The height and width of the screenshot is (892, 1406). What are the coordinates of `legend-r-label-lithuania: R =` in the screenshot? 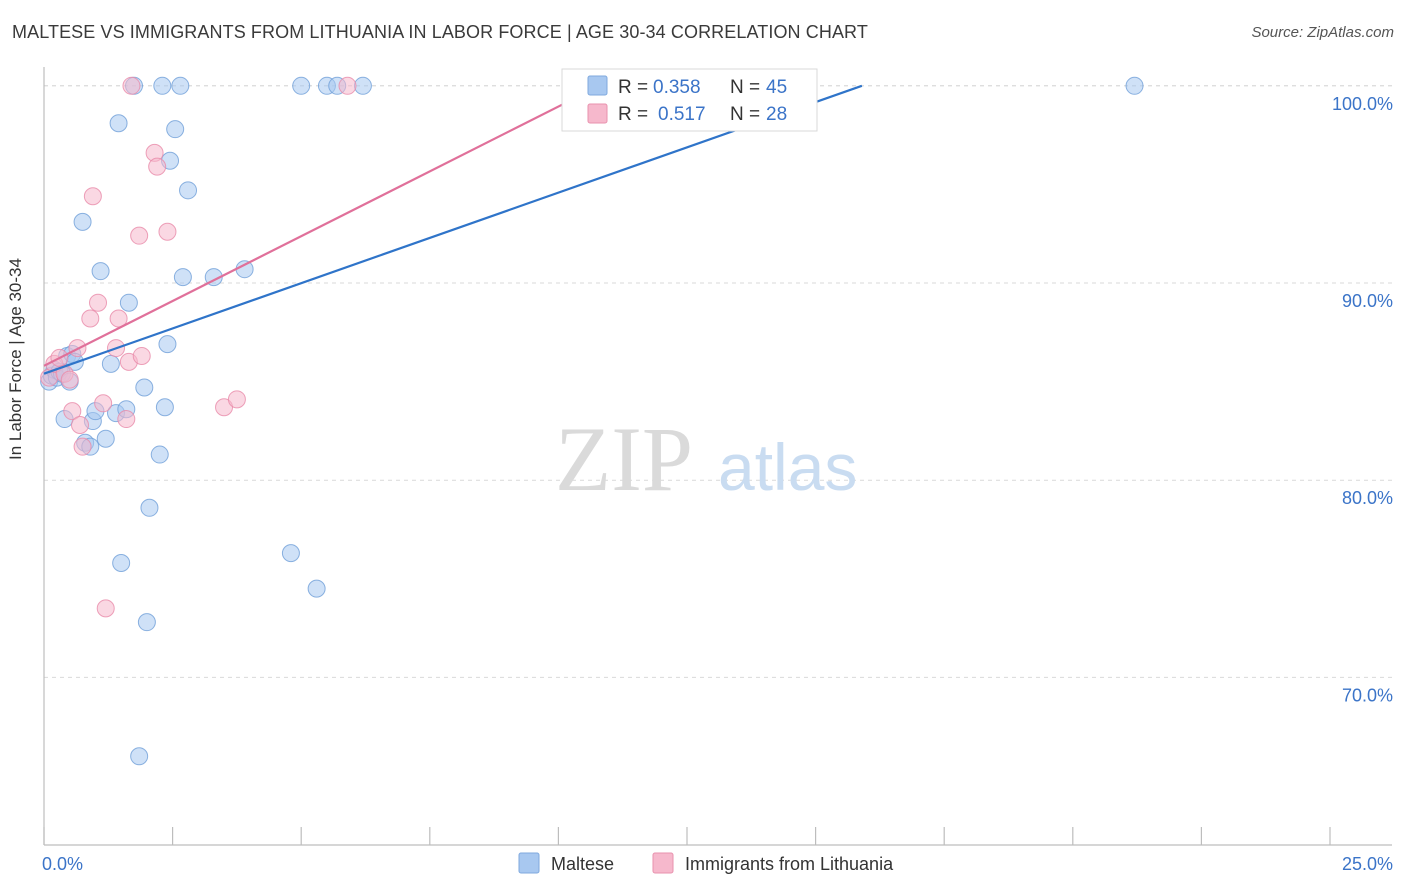 It's located at (633, 114).